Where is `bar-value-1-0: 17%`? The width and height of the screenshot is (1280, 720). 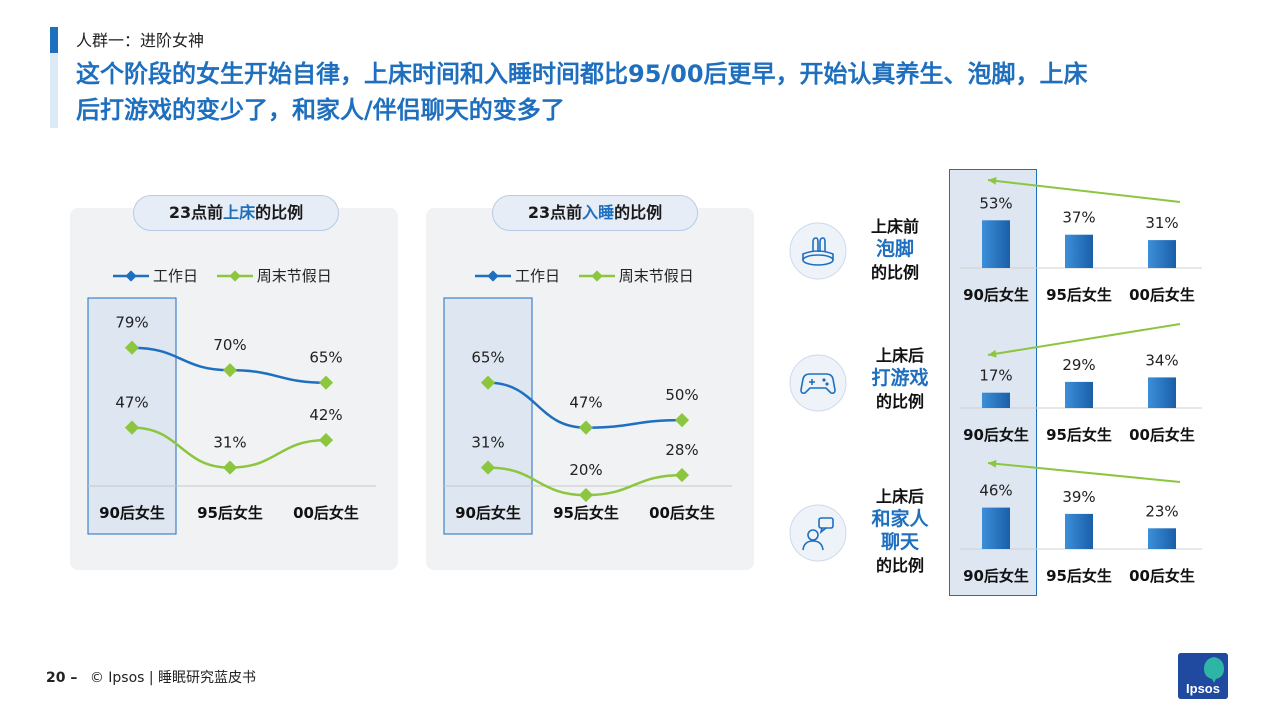 bar-value-1-0: 17% is located at coordinates (995, 376).